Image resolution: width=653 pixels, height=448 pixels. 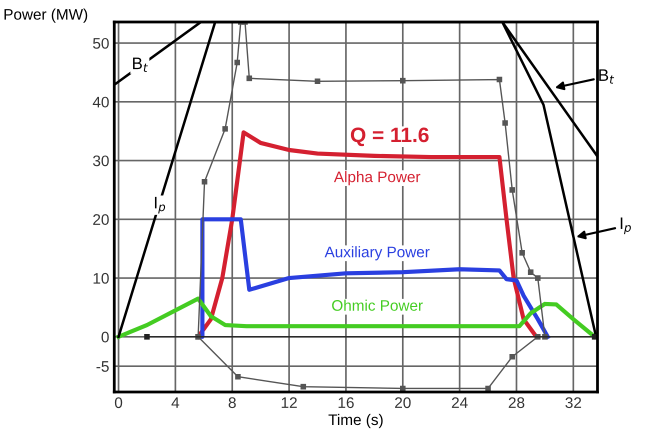 I want to click on x-tick-label: 28, so click(x=516, y=402).